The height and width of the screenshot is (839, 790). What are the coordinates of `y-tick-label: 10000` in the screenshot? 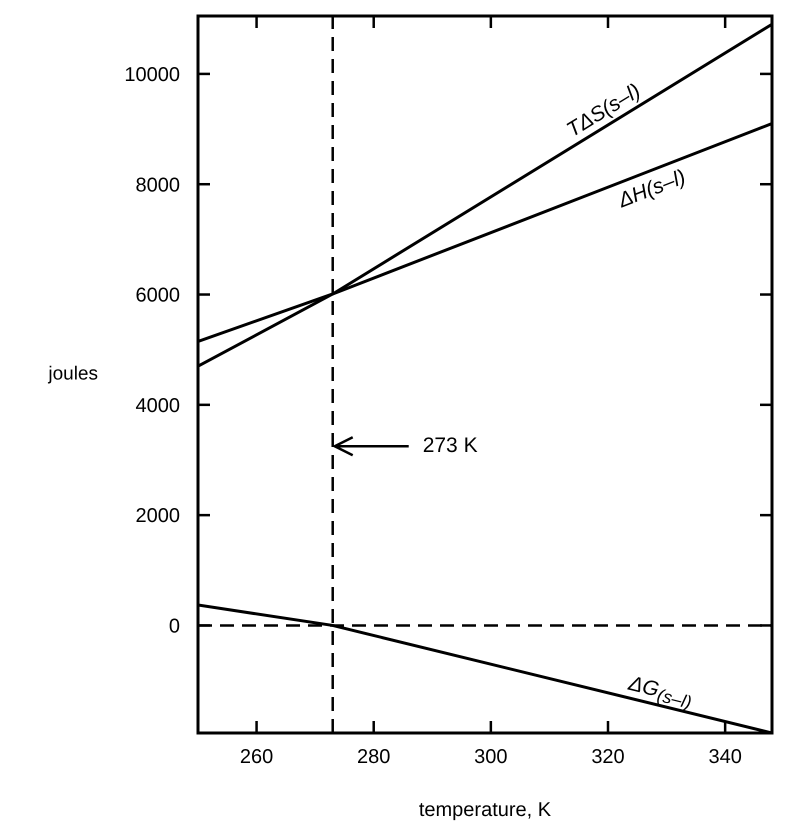 It's located at (152, 75).